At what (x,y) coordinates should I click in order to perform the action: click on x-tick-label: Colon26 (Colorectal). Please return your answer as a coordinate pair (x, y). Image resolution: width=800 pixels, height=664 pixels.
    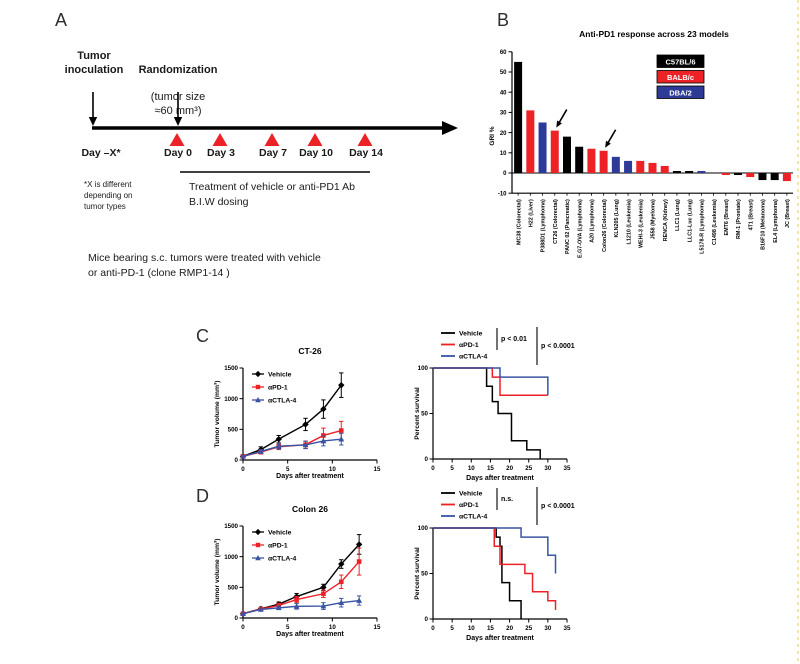
    Looking at the image, I should click on (605, 225).